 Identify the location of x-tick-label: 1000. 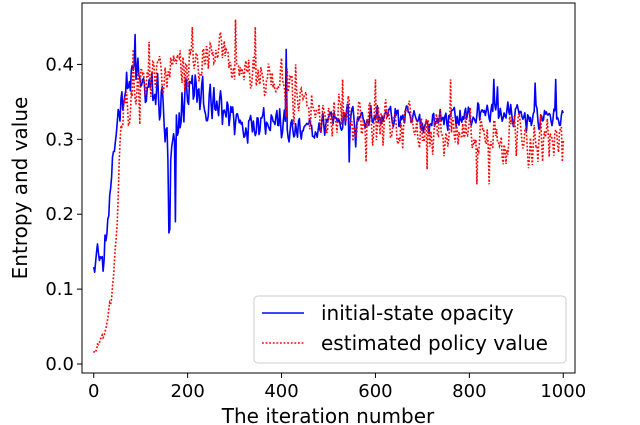
(563, 391).